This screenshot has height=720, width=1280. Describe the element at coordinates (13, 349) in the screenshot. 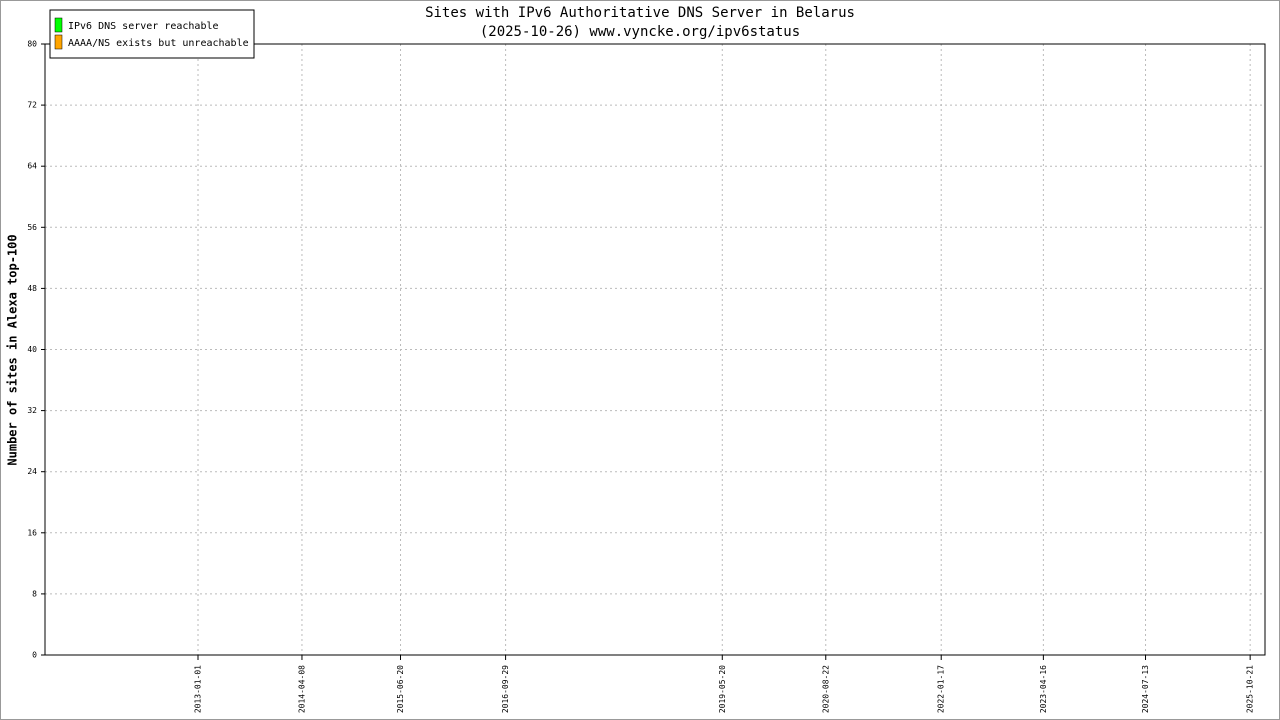

I see `y-axis-label: Number of sites in Alexa top-100` at that location.